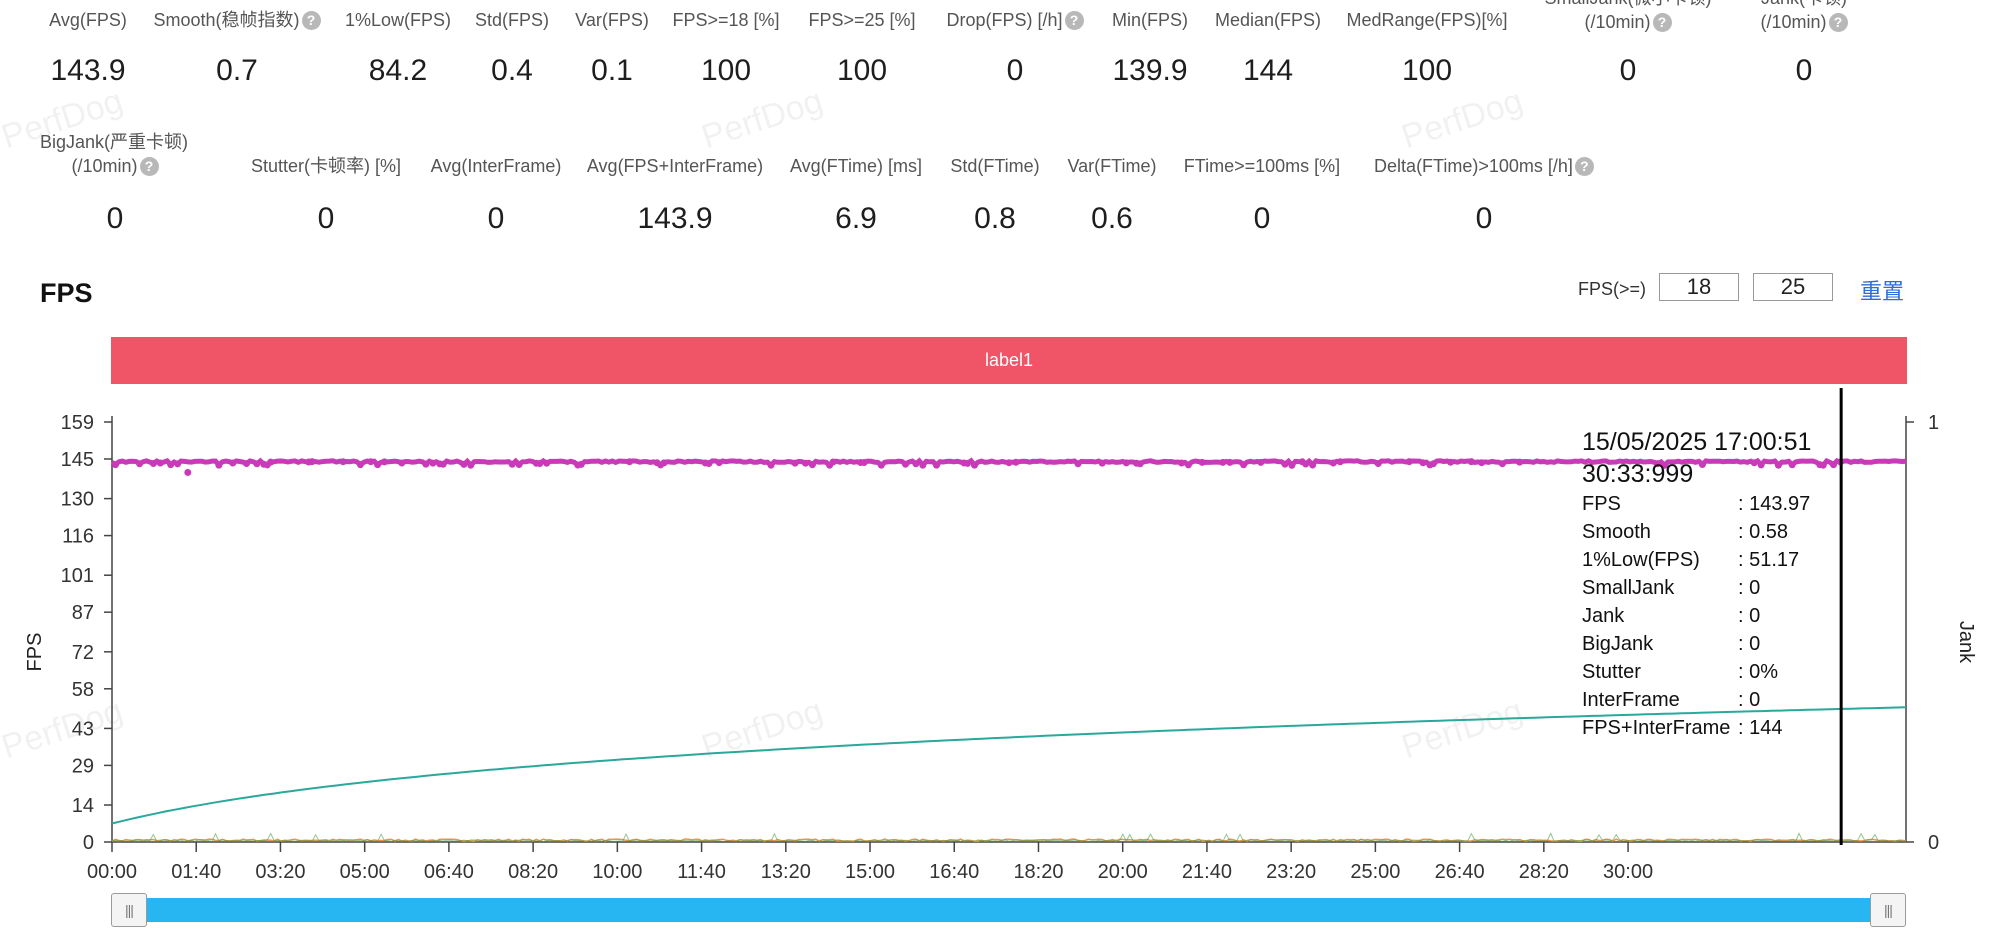  What do you see at coordinates (1696, 644) in the screenshot?
I see `tooltip-row: BigJank: 0` at bounding box center [1696, 644].